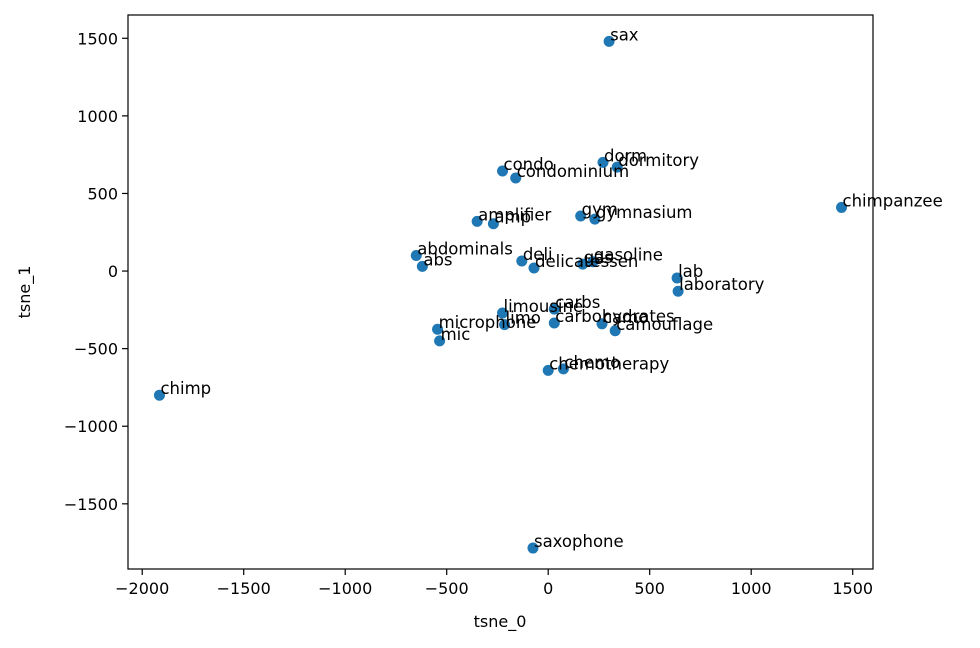 The height and width of the screenshot is (648, 980). I want to click on point-label: saxophone, so click(579, 541).